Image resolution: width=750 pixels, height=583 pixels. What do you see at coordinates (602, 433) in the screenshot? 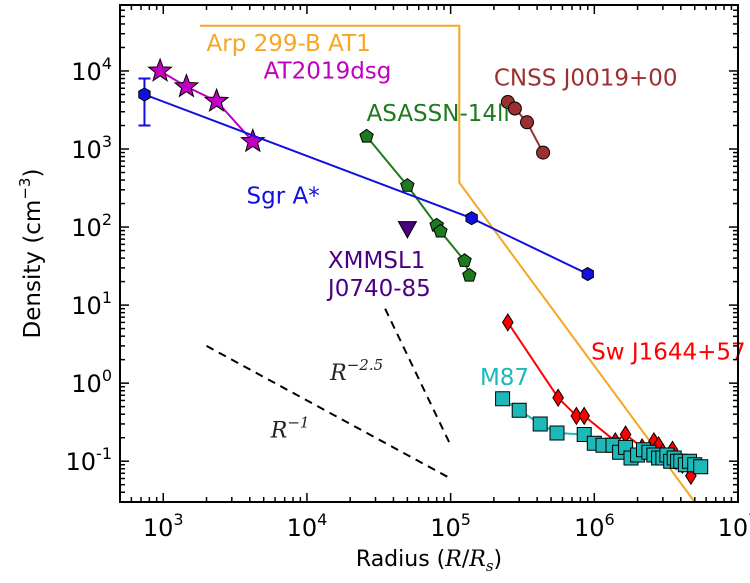
I see `series-m87` at bounding box center [602, 433].